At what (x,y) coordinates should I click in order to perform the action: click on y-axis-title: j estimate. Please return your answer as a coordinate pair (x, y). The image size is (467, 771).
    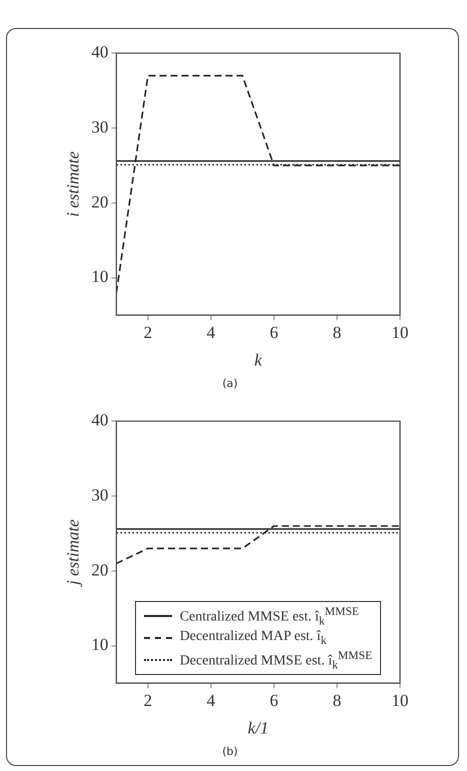
    Looking at the image, I should click on (73, 553).